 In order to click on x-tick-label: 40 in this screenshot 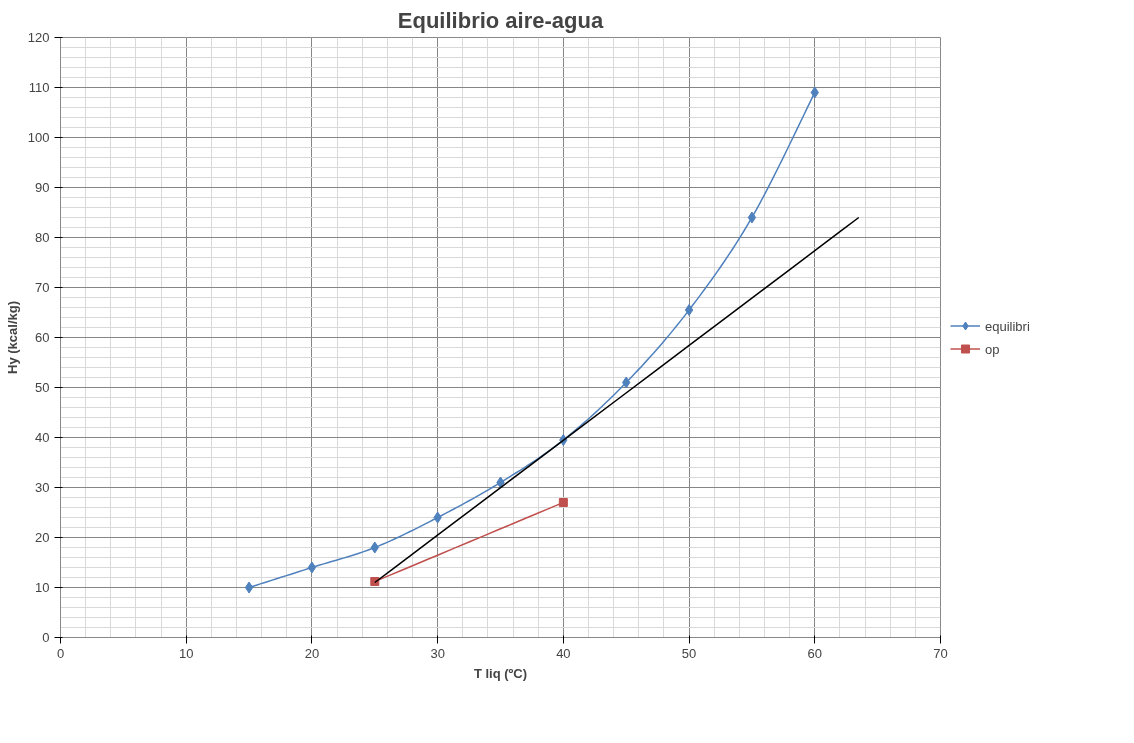, I will do `click(563, 653)`.